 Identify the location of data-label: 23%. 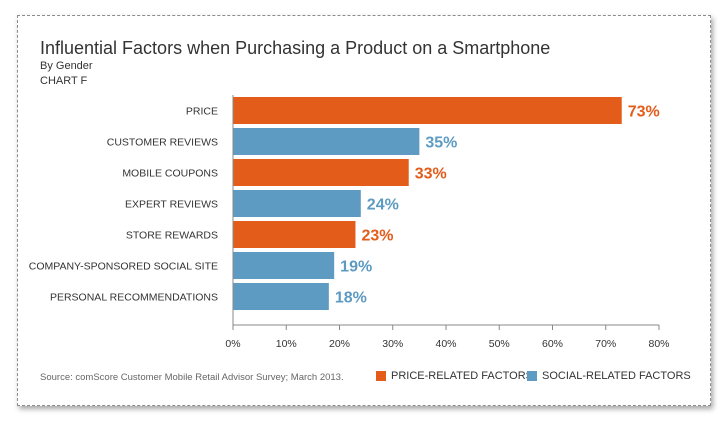
(377, 236).